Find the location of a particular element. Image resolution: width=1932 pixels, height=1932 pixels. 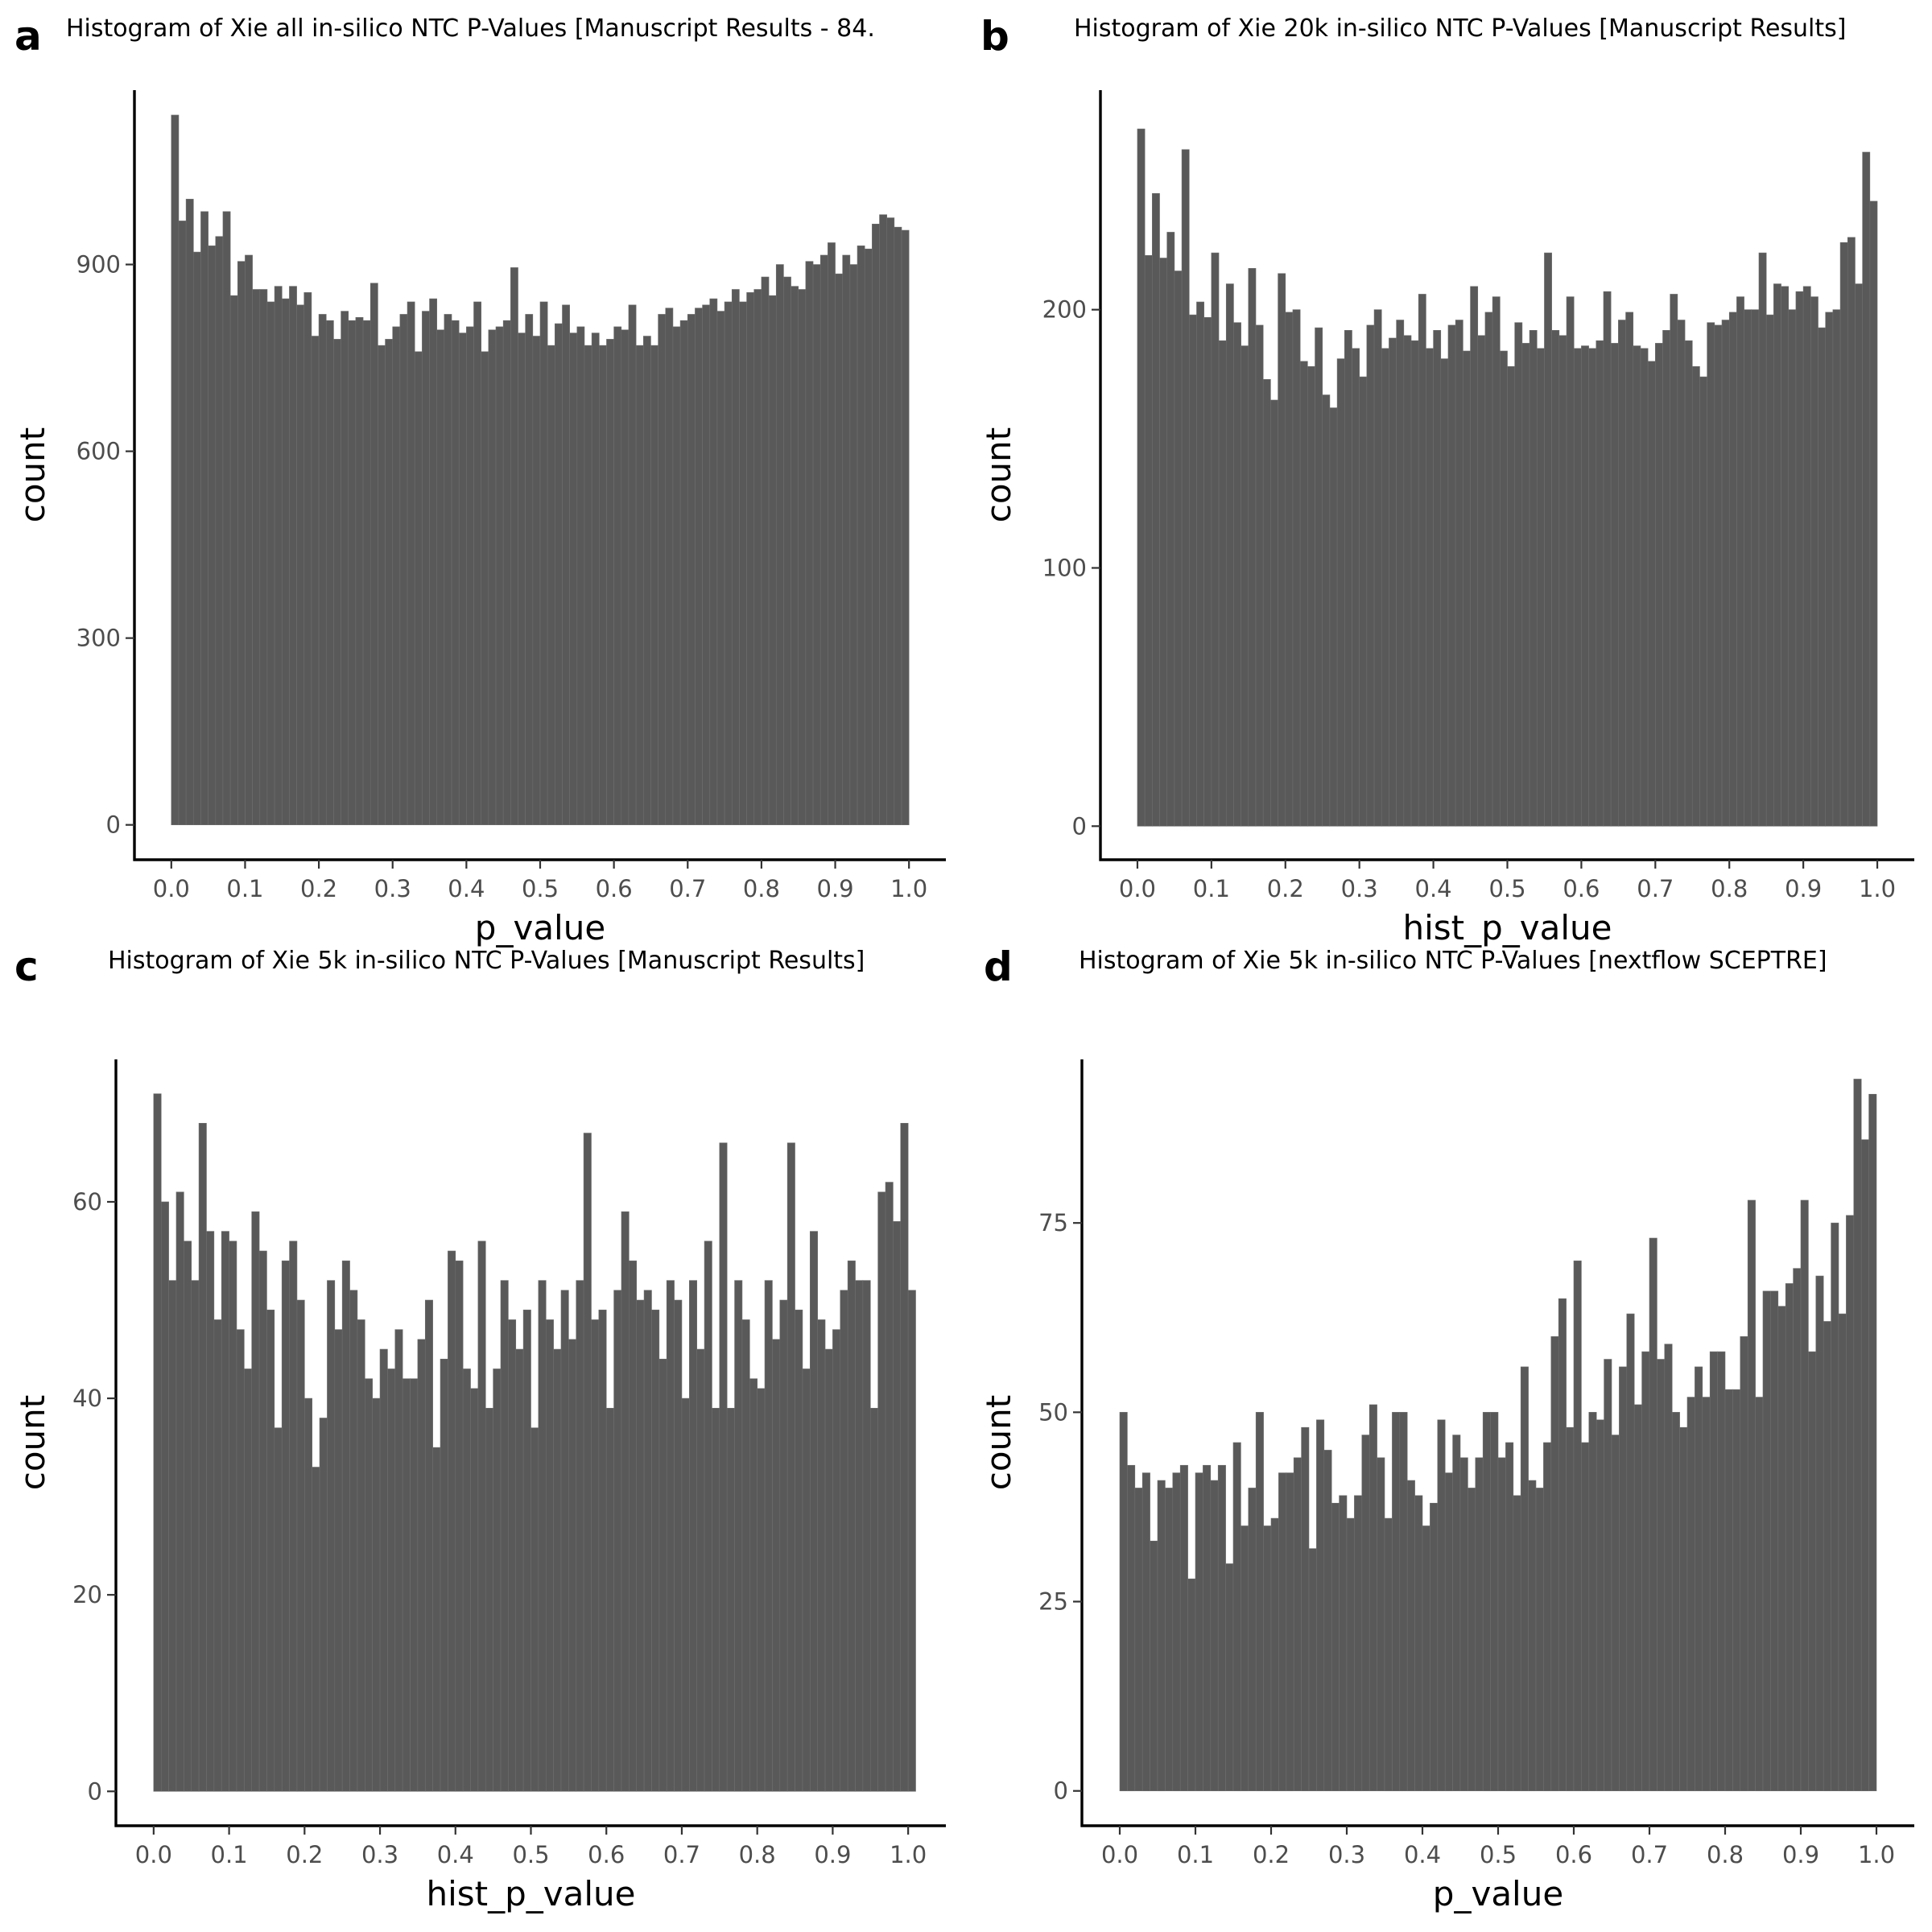

y-tick-label: 50 is located at coordinates (1053, 1412).